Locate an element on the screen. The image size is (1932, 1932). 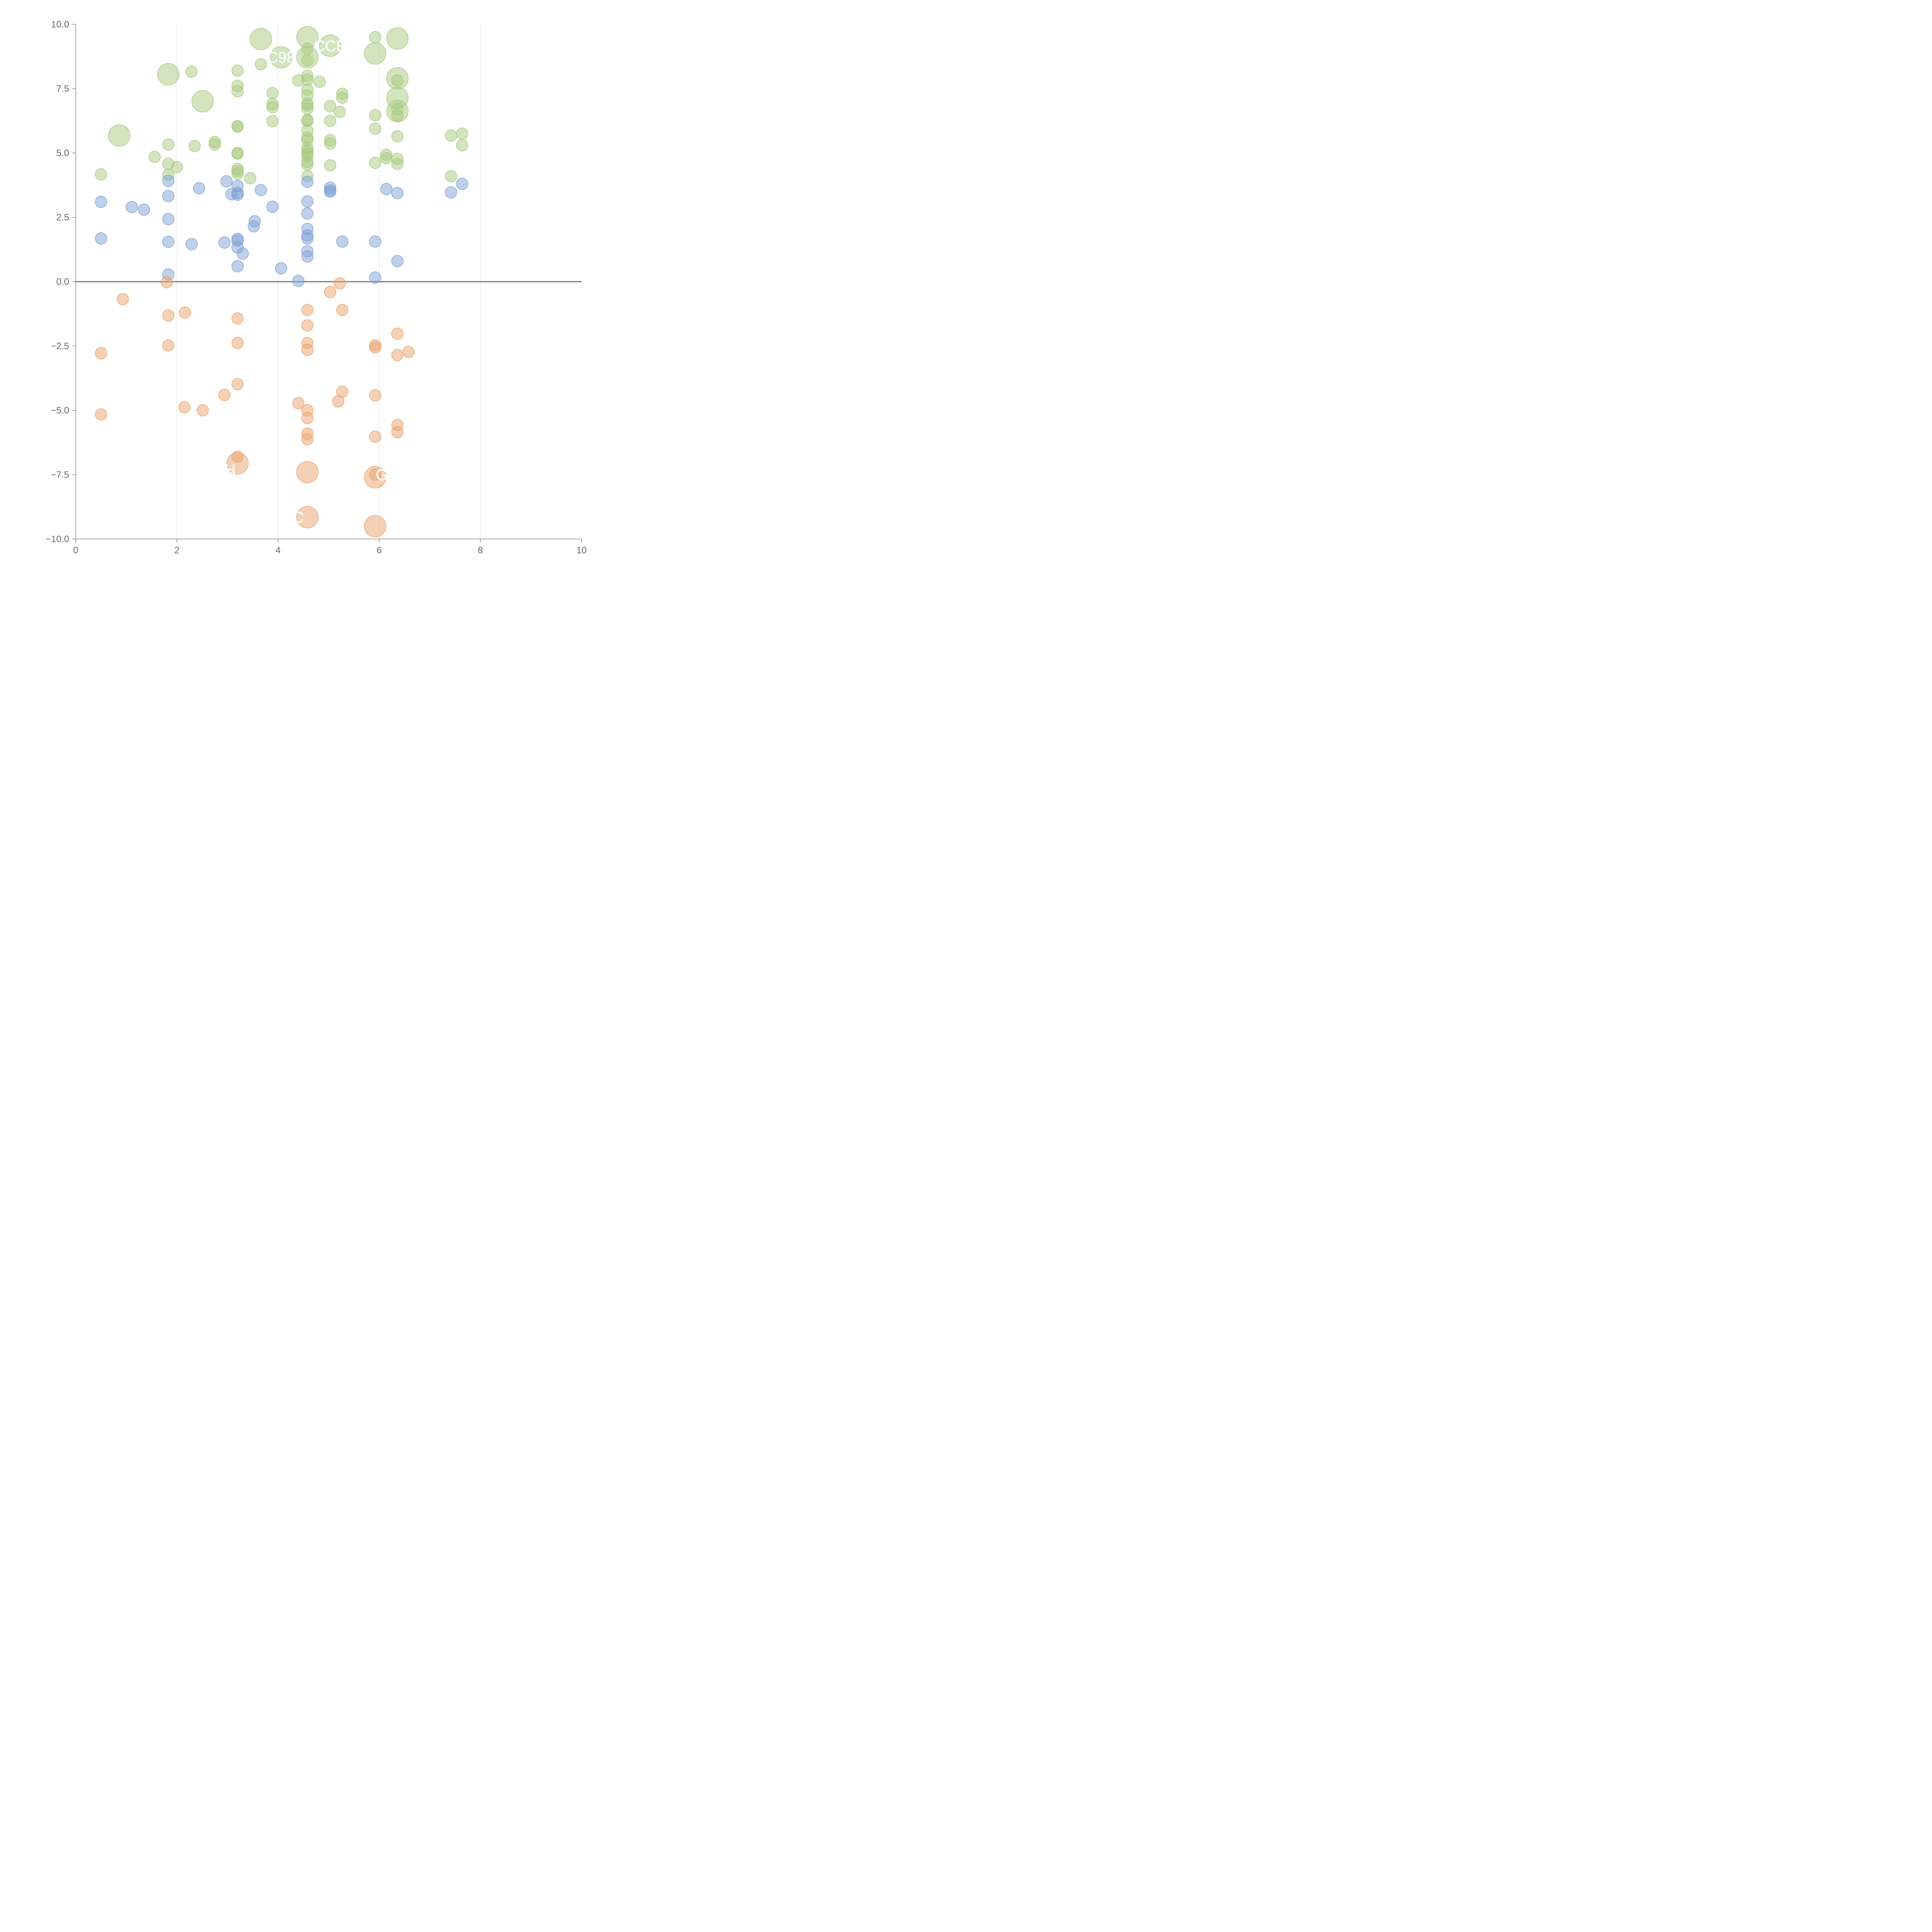
point-label: C is located at coordinates (298, 517).